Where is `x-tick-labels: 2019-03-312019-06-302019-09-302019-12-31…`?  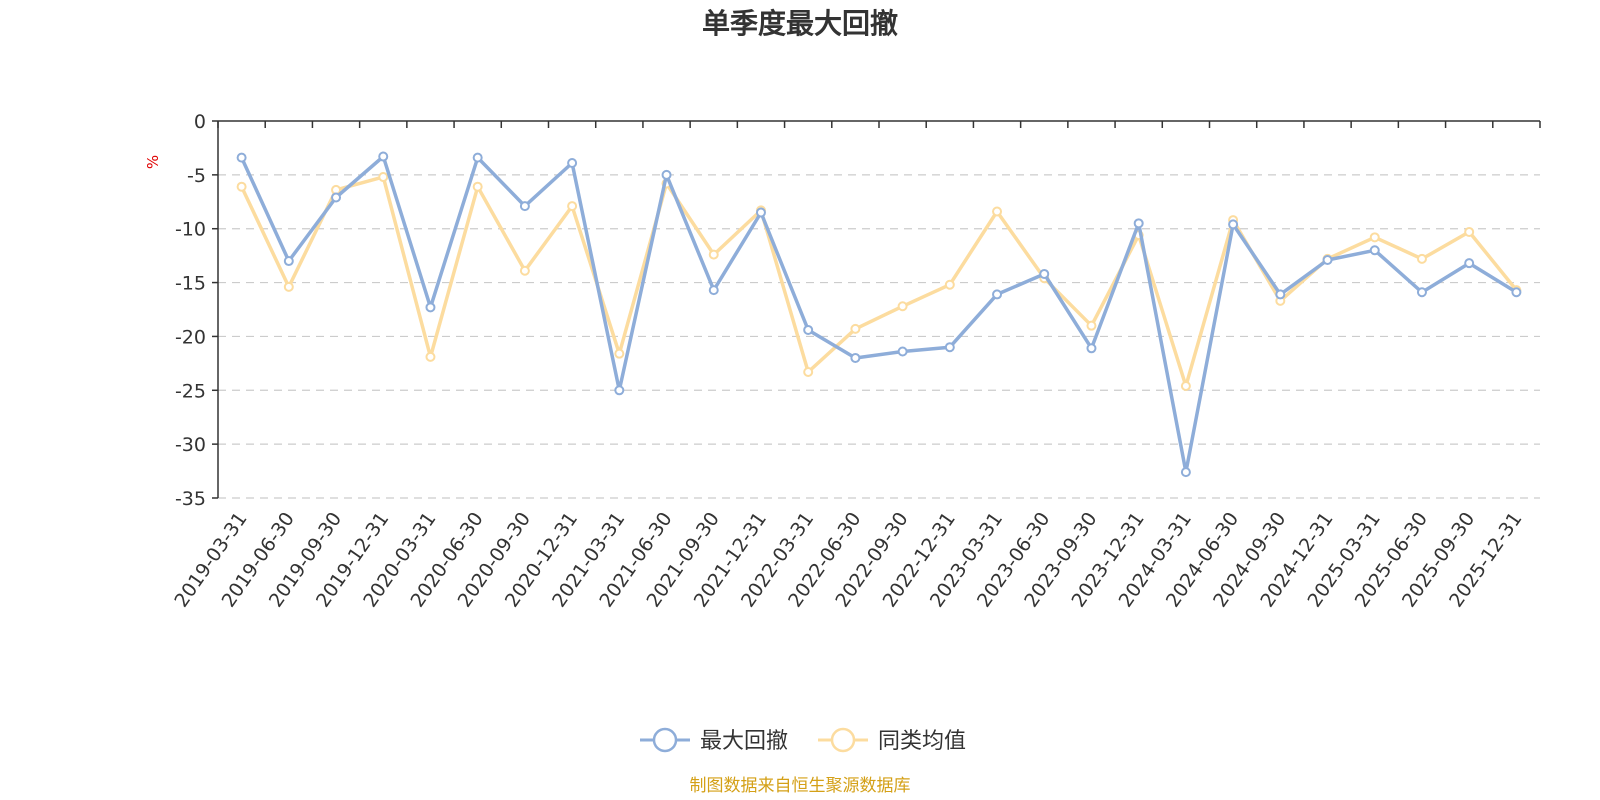
x-tick-labels: 2019-03-312019-06-302019-09-302019-12-31… is located at coordinates (848, 559).